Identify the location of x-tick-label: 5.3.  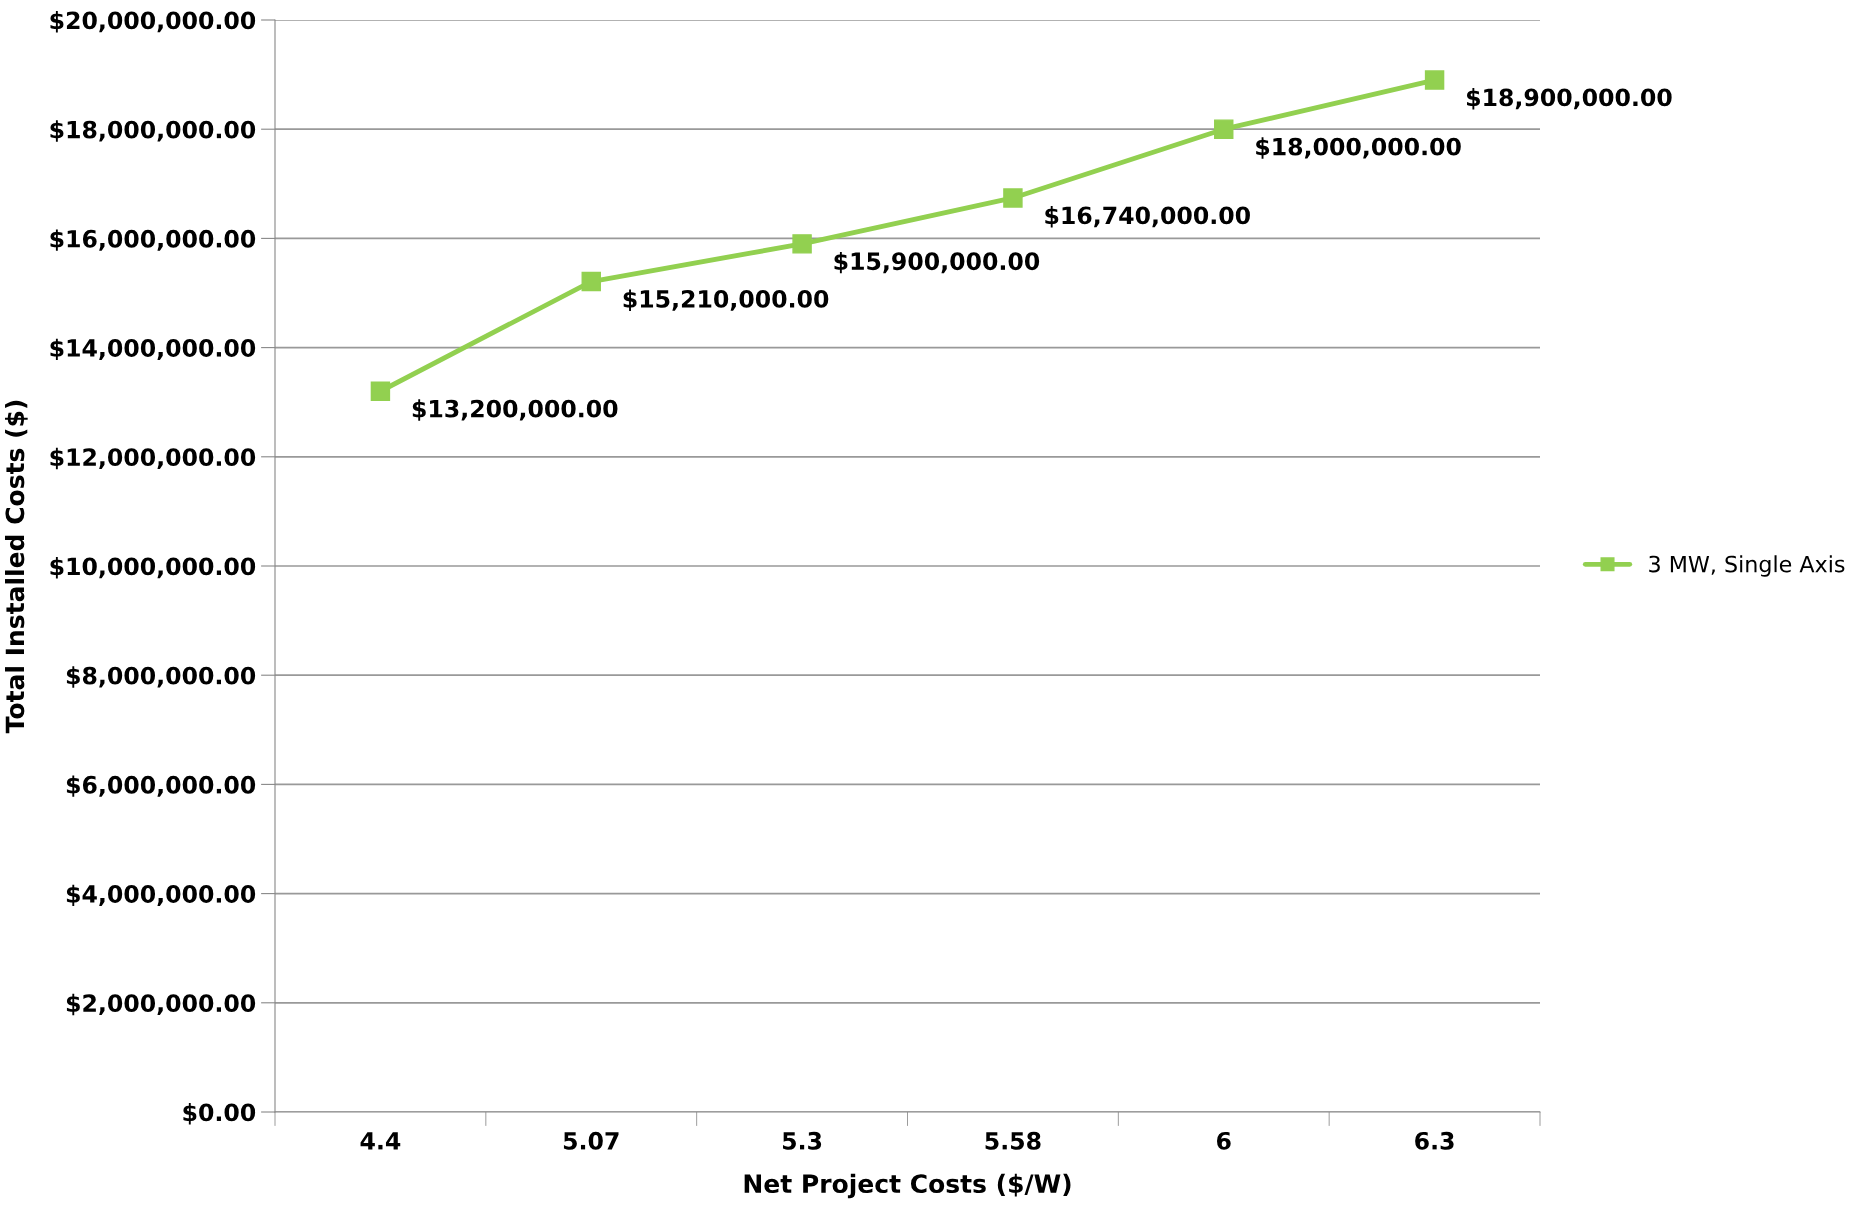
(802, 1140).